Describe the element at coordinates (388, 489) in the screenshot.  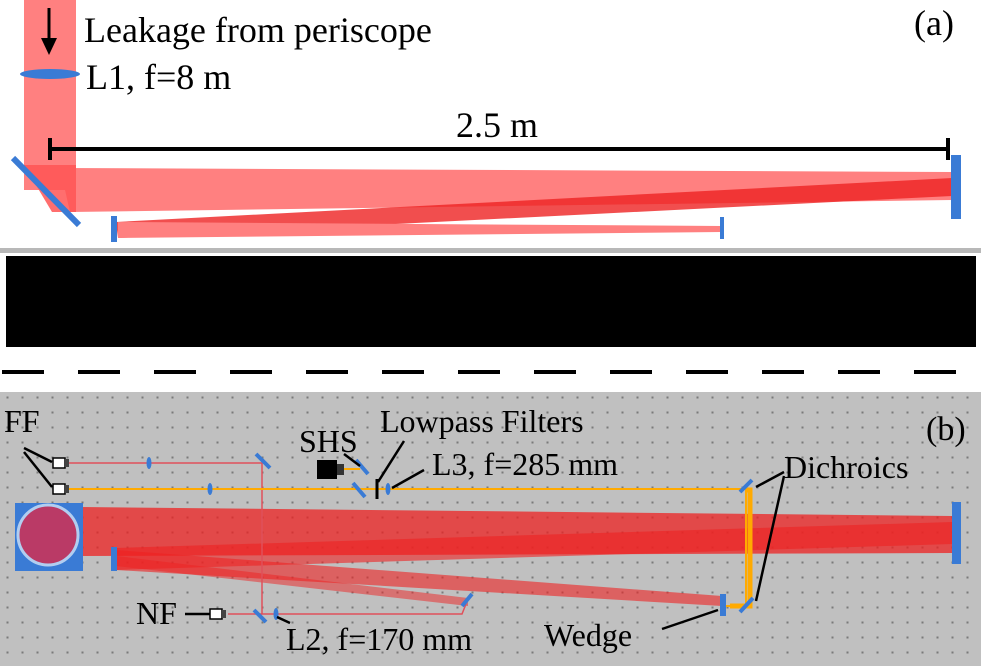
I see `lens-l3` at that location.